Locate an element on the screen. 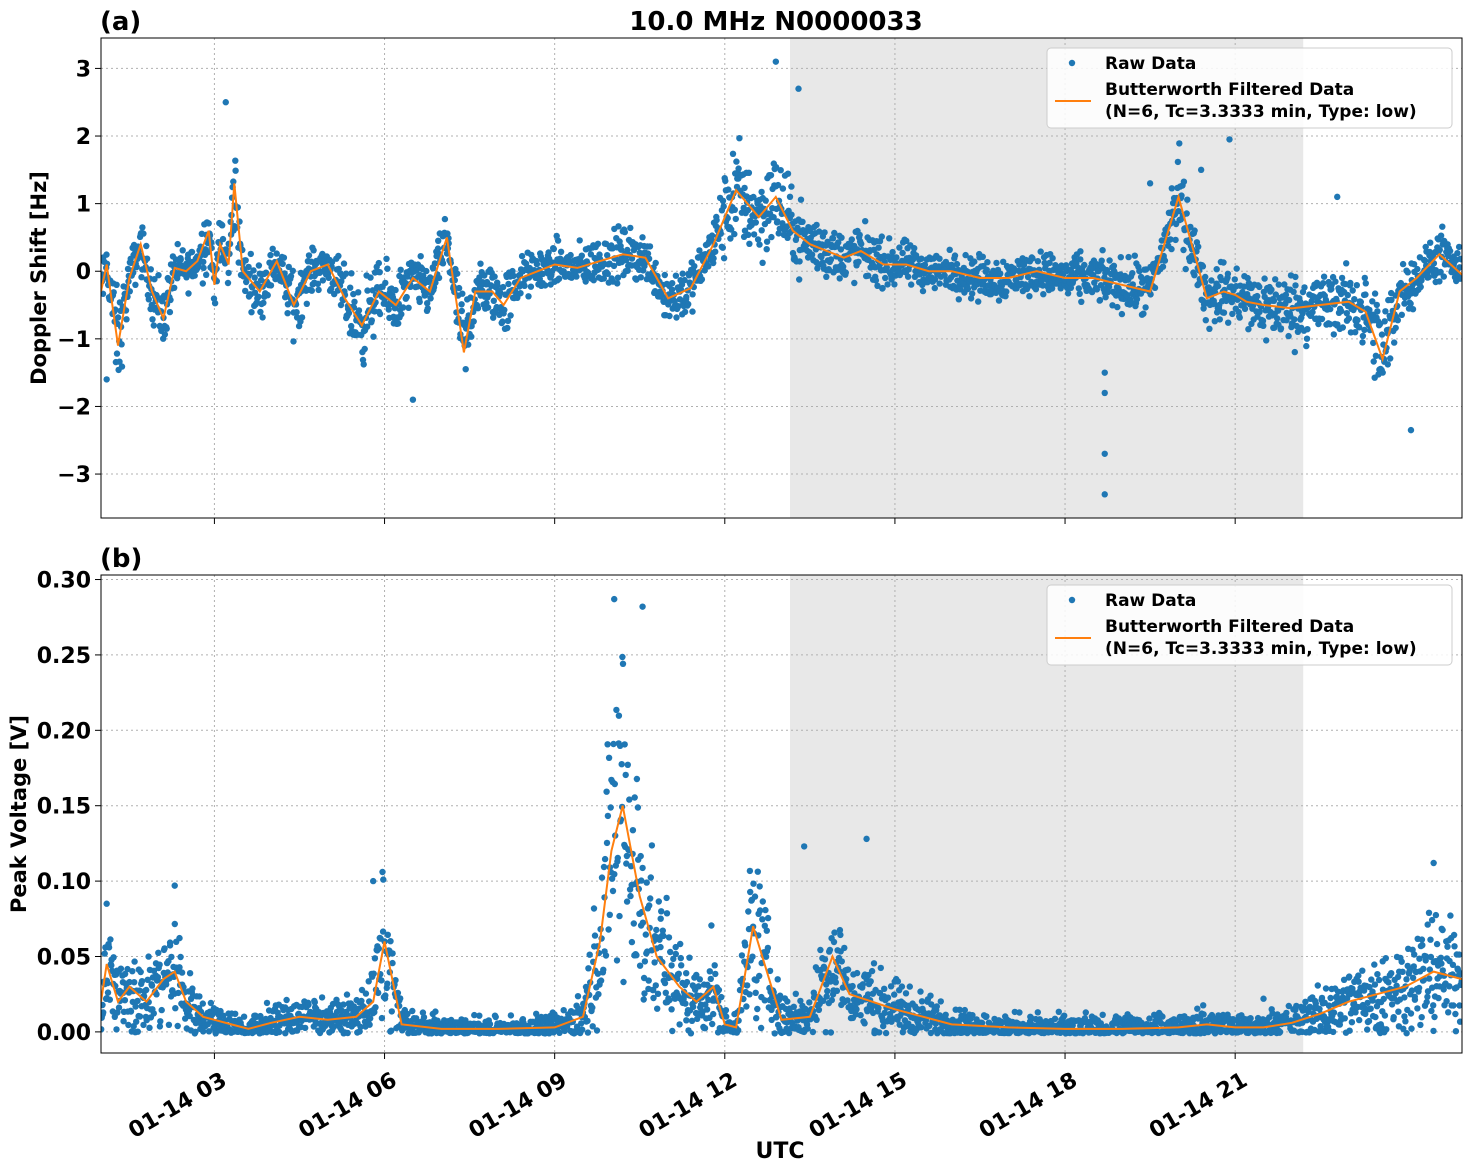 Image resolution: width=1472 pixels, height=1176 pixels. raw-data-outlier-point is located at coordinates (1201, 170).